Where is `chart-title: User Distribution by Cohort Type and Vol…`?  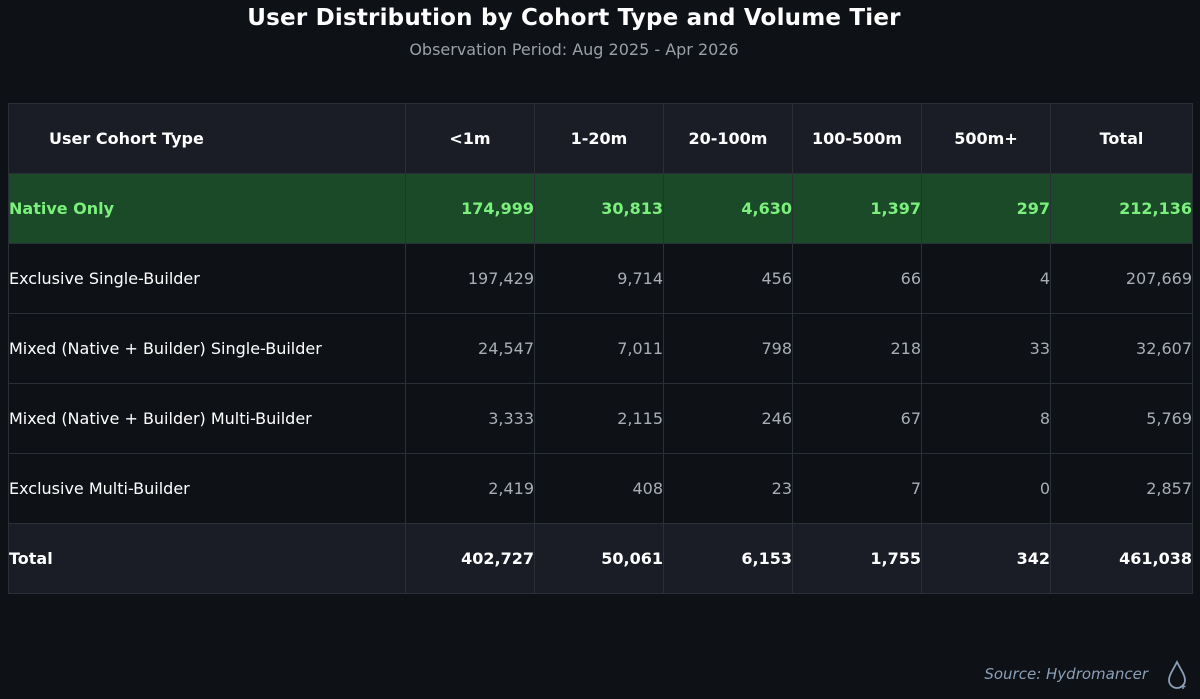
chart-title: User Distribution by Cohort Type and Vol… is located at coordinates (574, 18).